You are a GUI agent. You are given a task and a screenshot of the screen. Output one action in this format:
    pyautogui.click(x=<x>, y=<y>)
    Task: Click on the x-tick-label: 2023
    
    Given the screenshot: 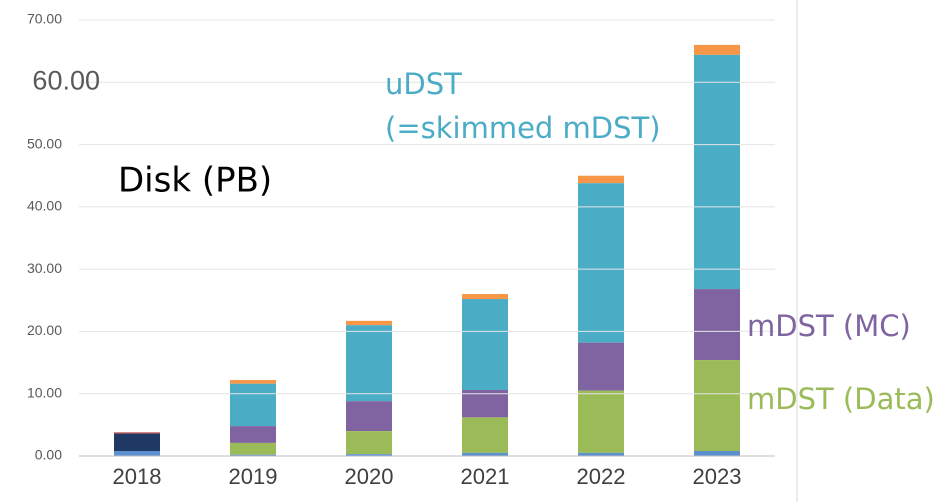 What is the action you would take?
    pyautogui.click(x=717, y=476)
    